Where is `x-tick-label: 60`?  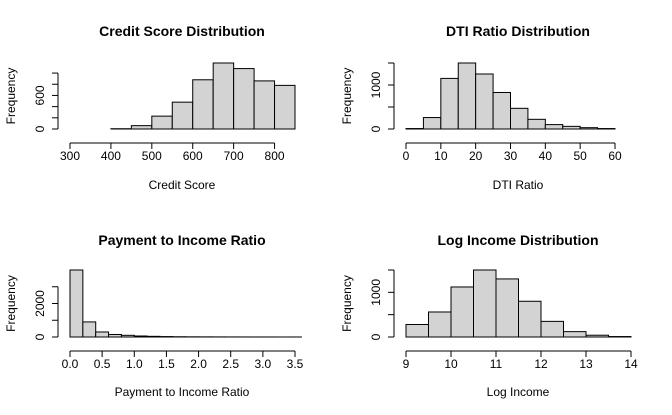 x-tick-label: 60 is located at coordinates (615, 156).